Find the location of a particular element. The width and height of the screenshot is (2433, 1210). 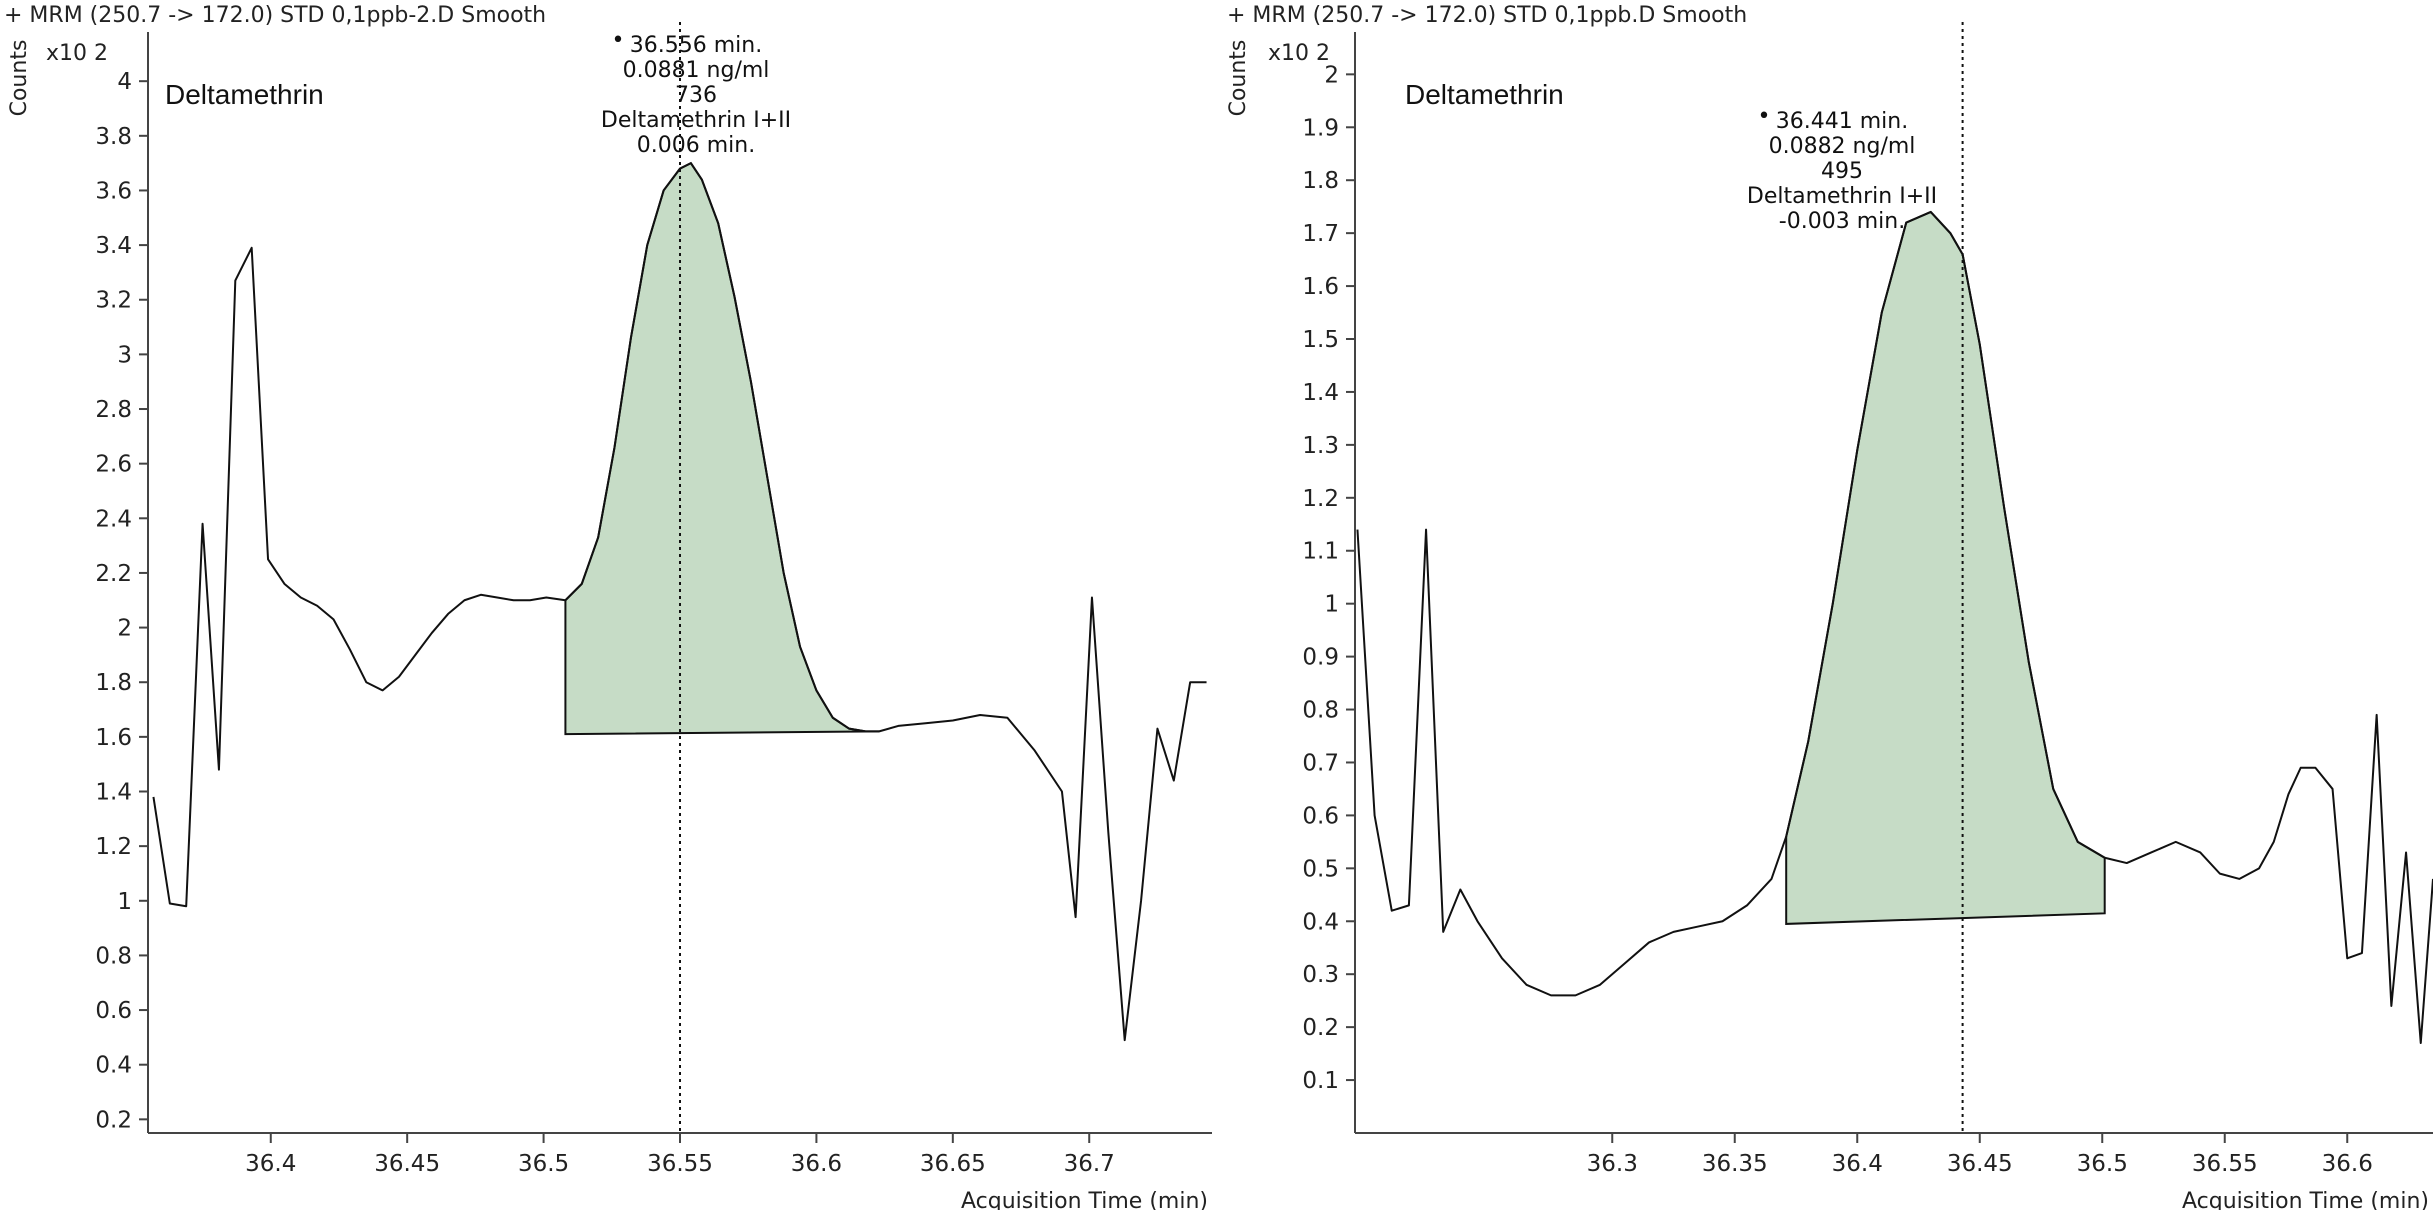

y-tick-label: 3.6 is located at coordinates (113, 191).